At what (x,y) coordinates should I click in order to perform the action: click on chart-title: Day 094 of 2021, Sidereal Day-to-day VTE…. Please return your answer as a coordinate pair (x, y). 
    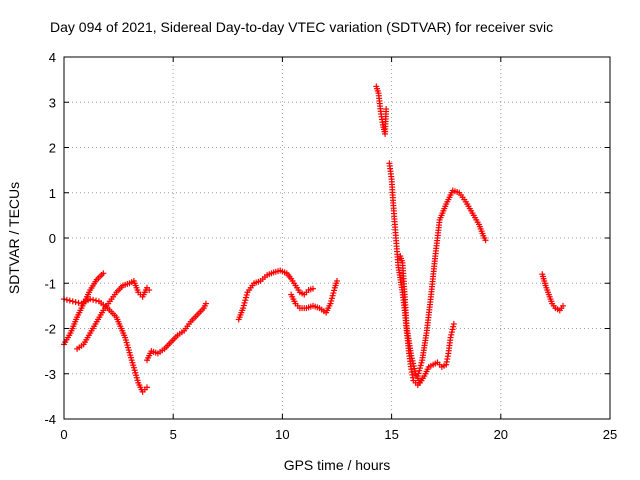
    Looking at the image, I should click on (301, 27).